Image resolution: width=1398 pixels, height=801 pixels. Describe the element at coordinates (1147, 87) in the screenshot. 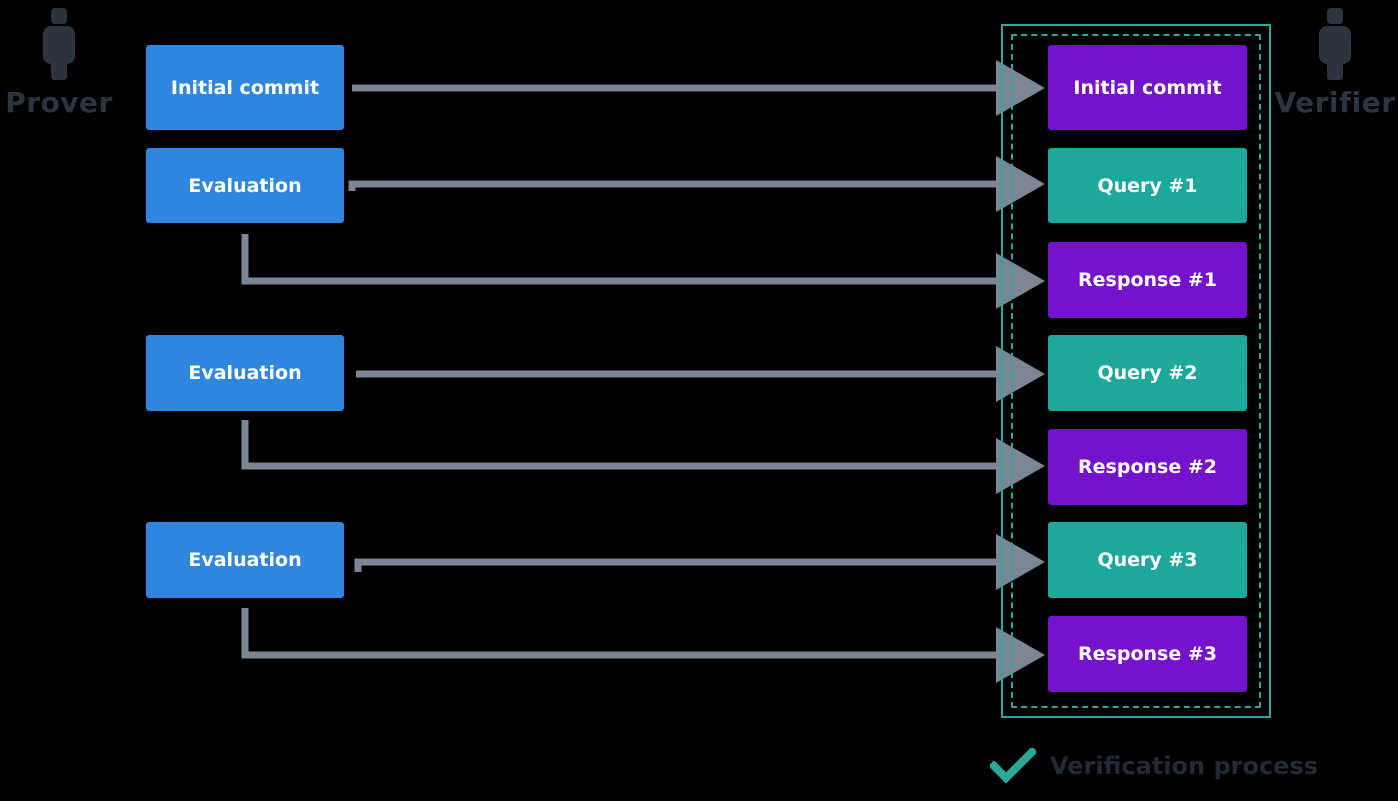

I see `verifier-step-initial-commit: Initial commit` at that location.